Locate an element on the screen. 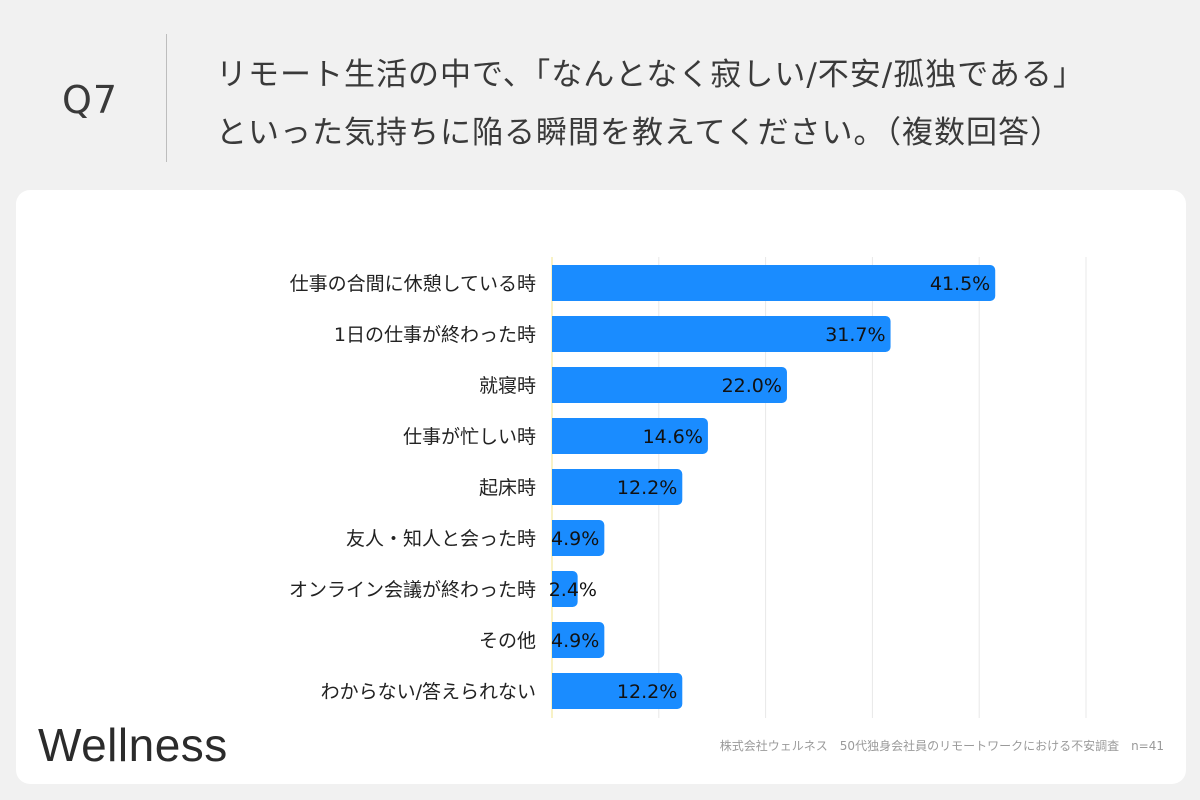 The width and height of the screenshot is (1200, 800). value-label: 31.7% is located at coordinates (855, 335).